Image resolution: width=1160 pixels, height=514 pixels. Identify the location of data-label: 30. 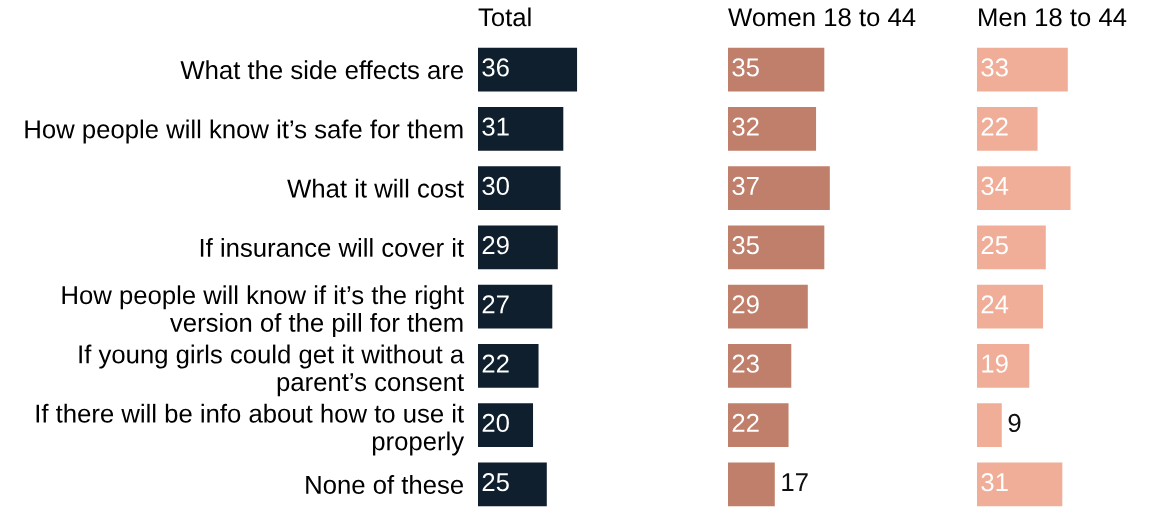
(495, 186).